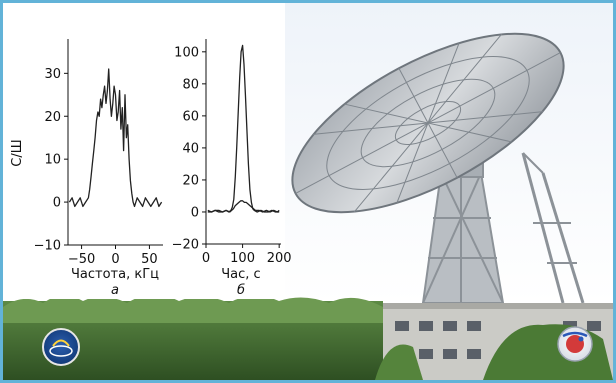 This screenshot has width=616, height=383. What do you see at coordinates (52, 160) in the screenshot?
I see `chart-a-y-tick-label: 10` at bounding box center [52, 160].